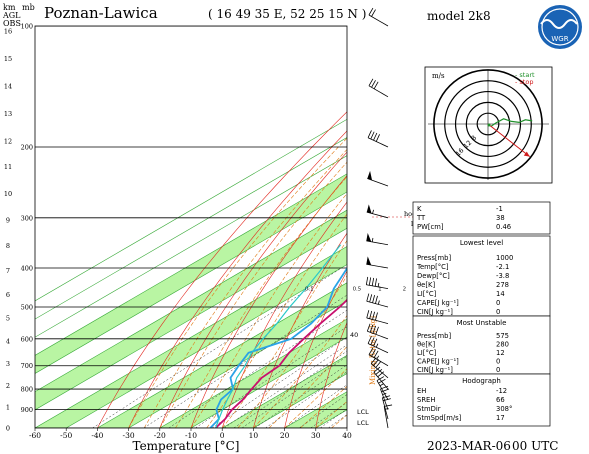 The height and width of the screenshot is (454, 589). What do you see at coordinates (459, 16) in the screenshot?
I see `model-label: model 2k8` at bounding box center [459, 16].